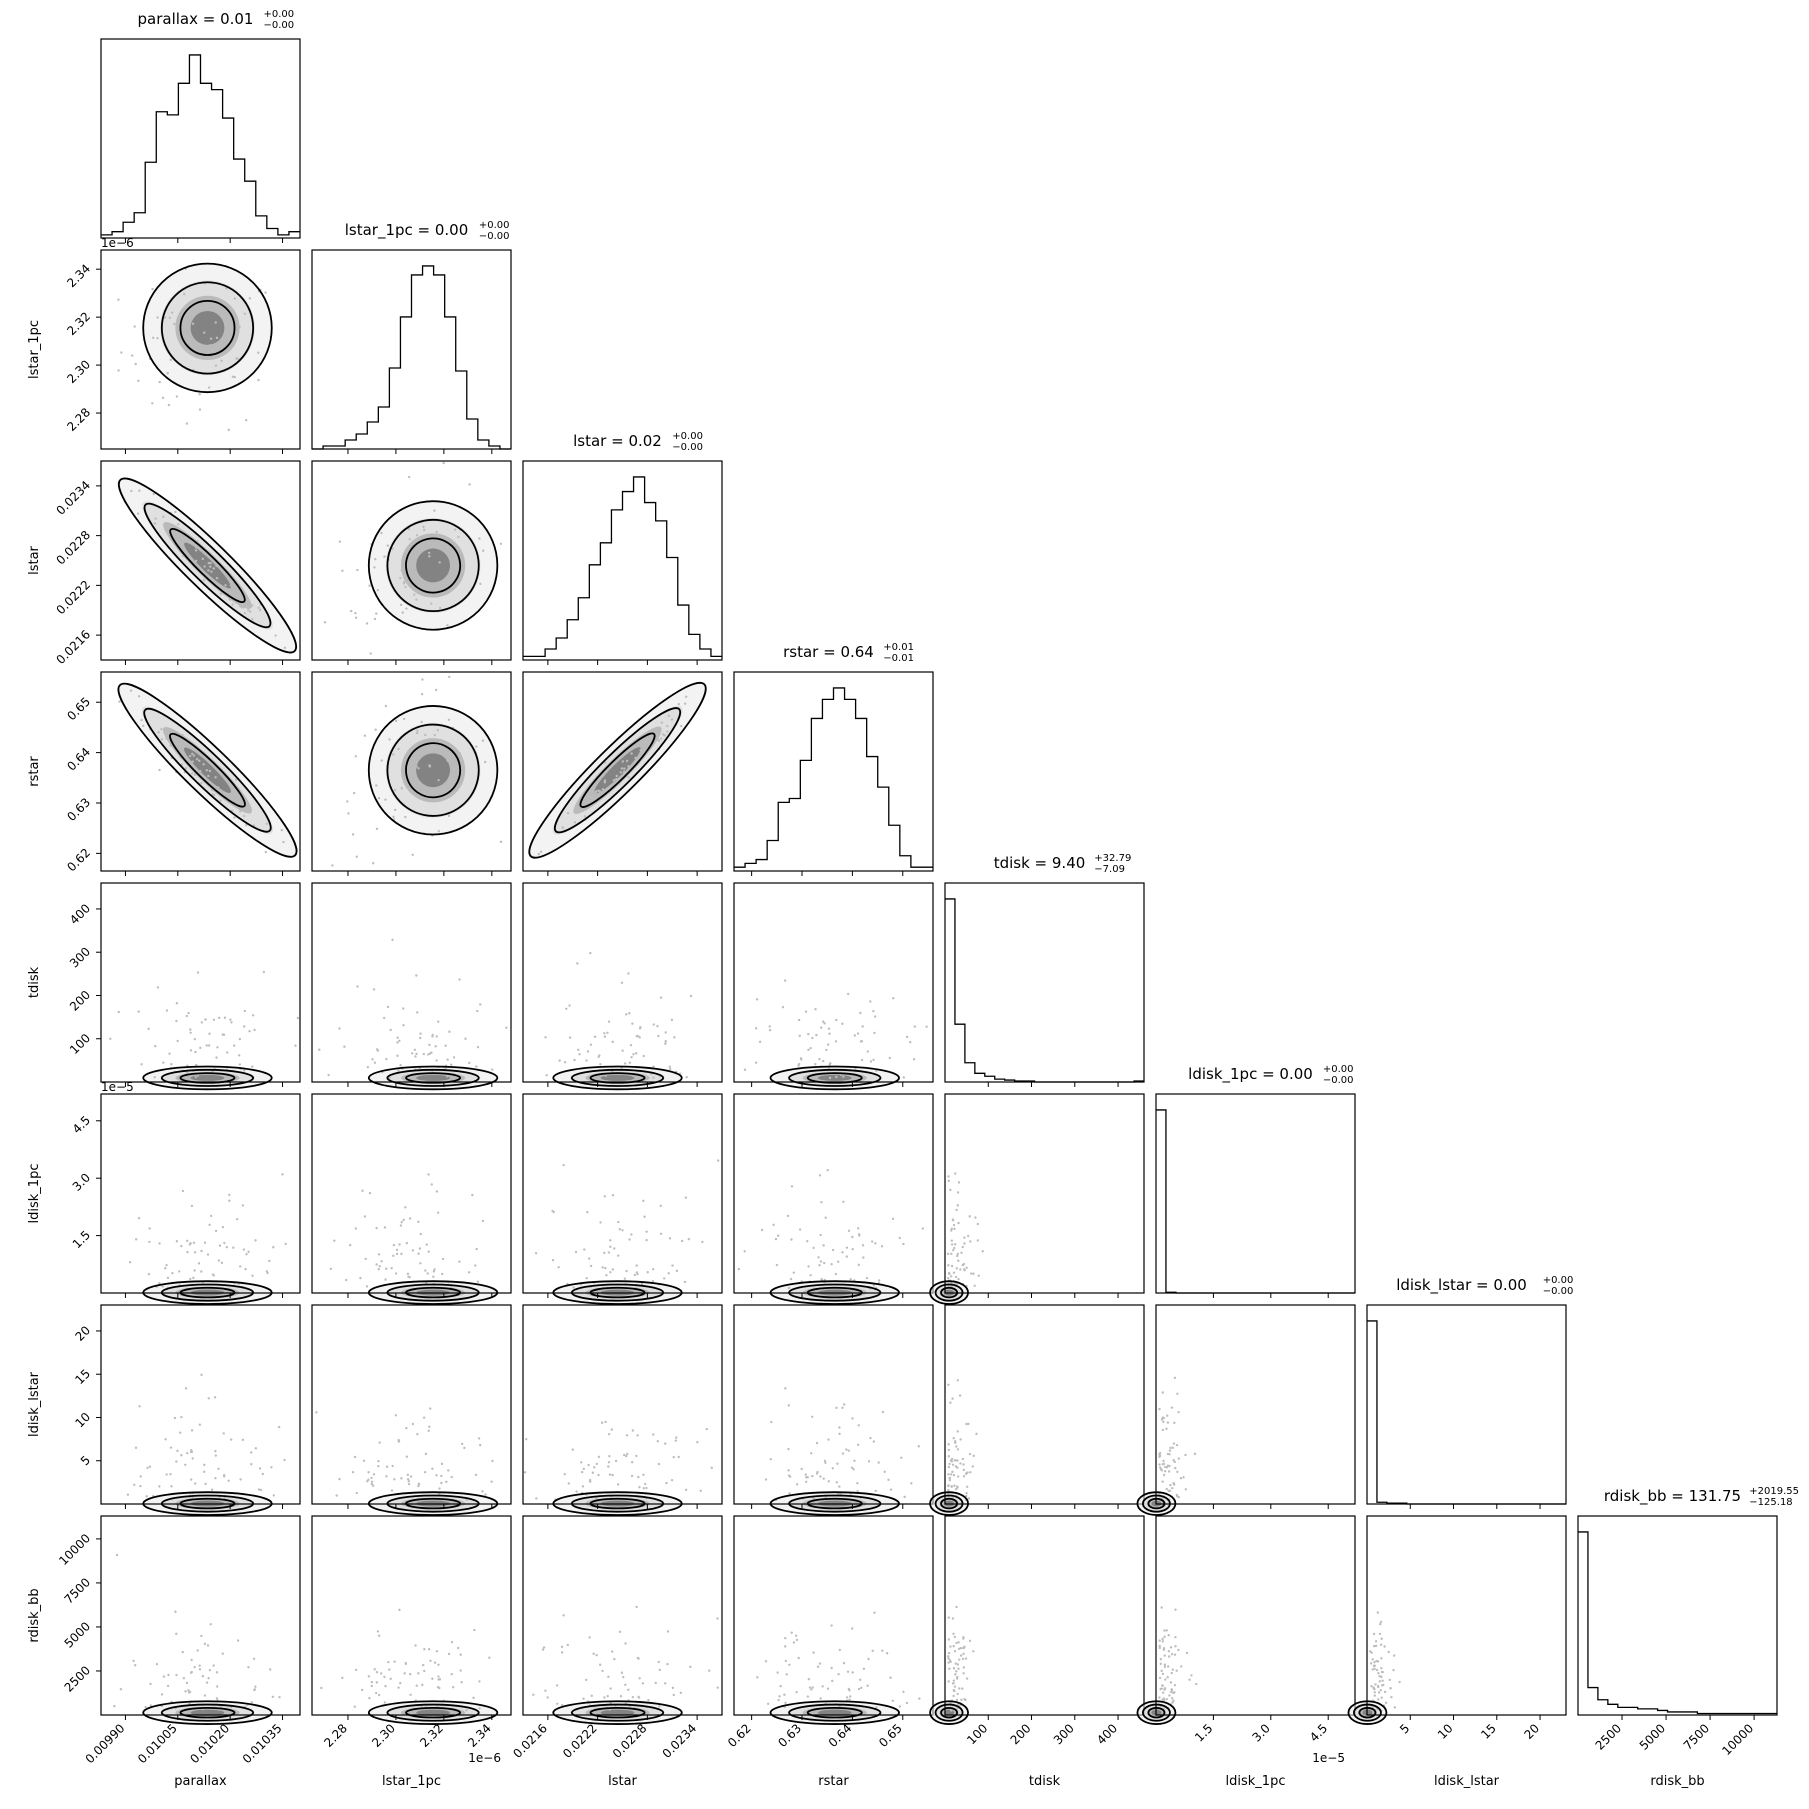 This screenshot has width=1809, height=1809. Describe the element at coordinates (1558, 1280) in the screenshot. I see `panel-title-plus: +0.00` at that location.